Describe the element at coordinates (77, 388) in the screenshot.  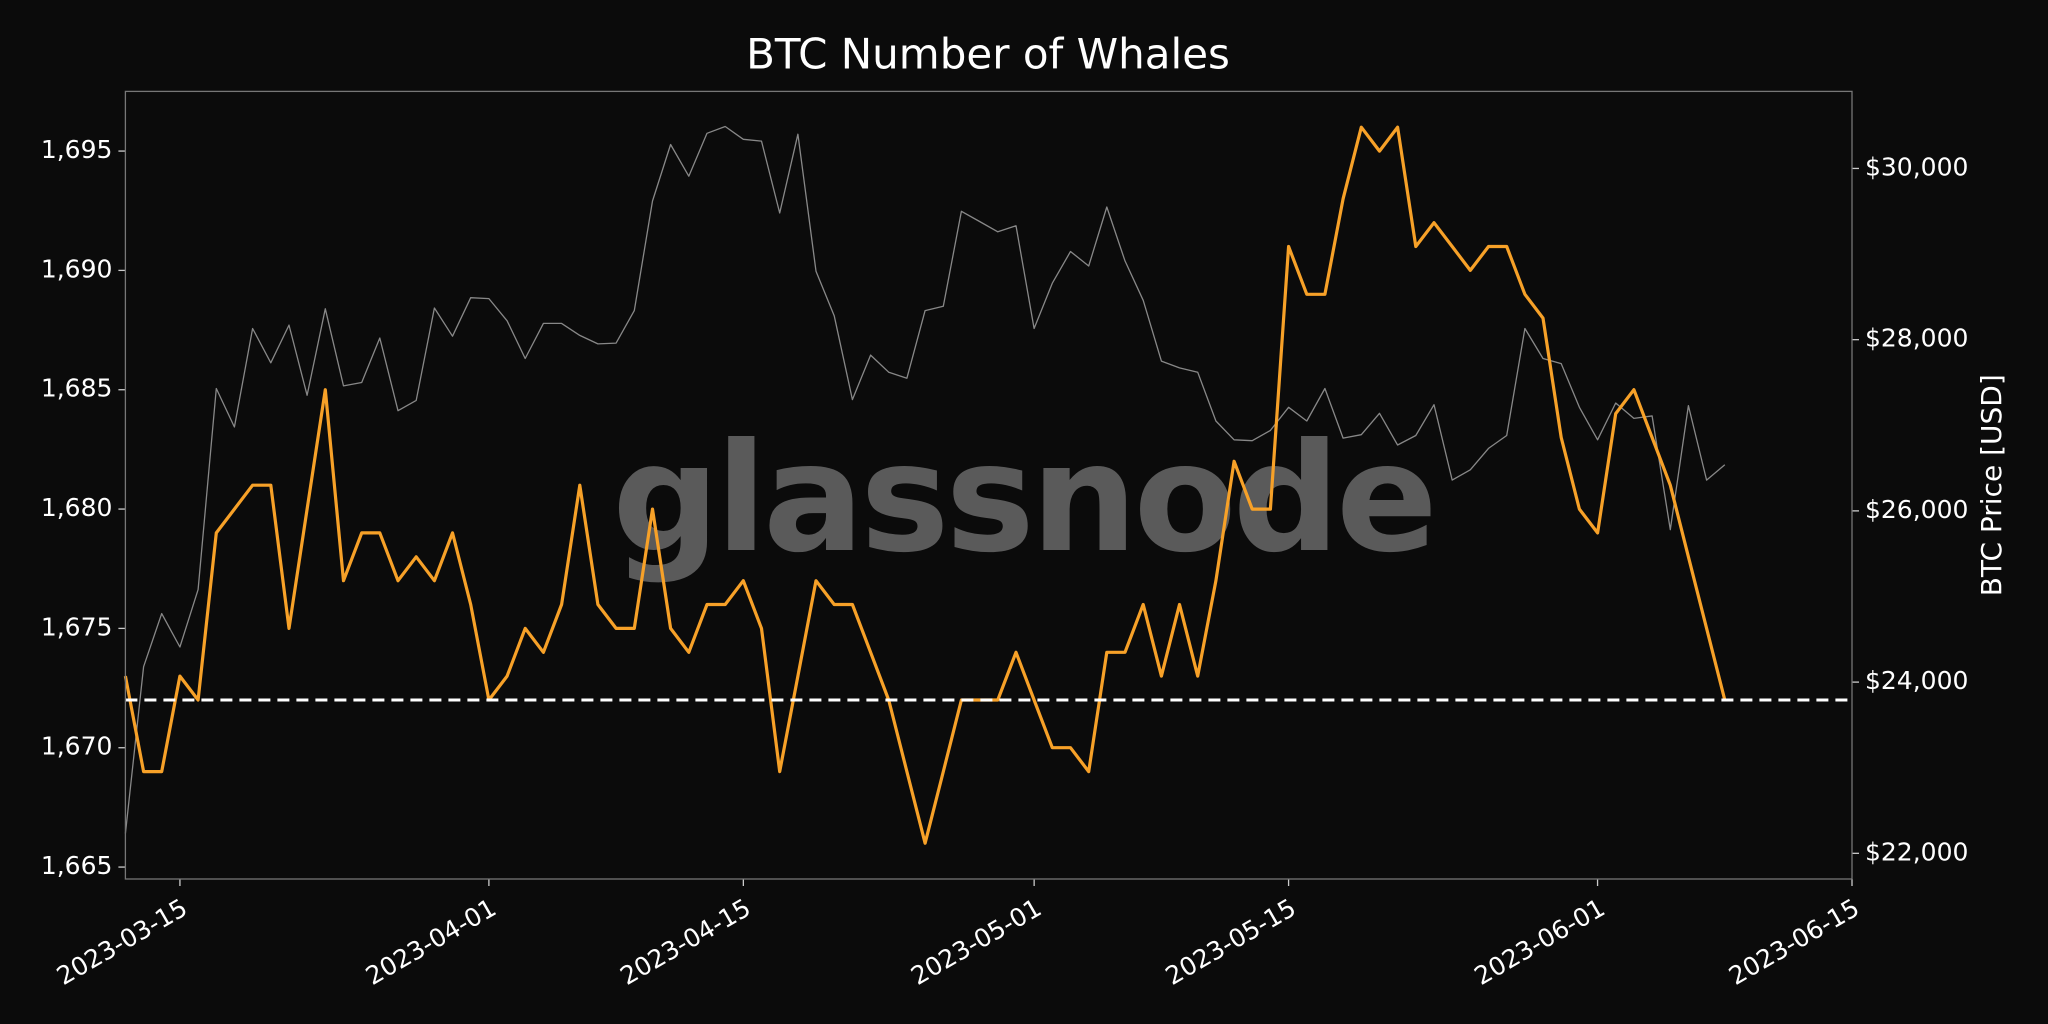
I see `y-tick-label: 1,685` at that location.